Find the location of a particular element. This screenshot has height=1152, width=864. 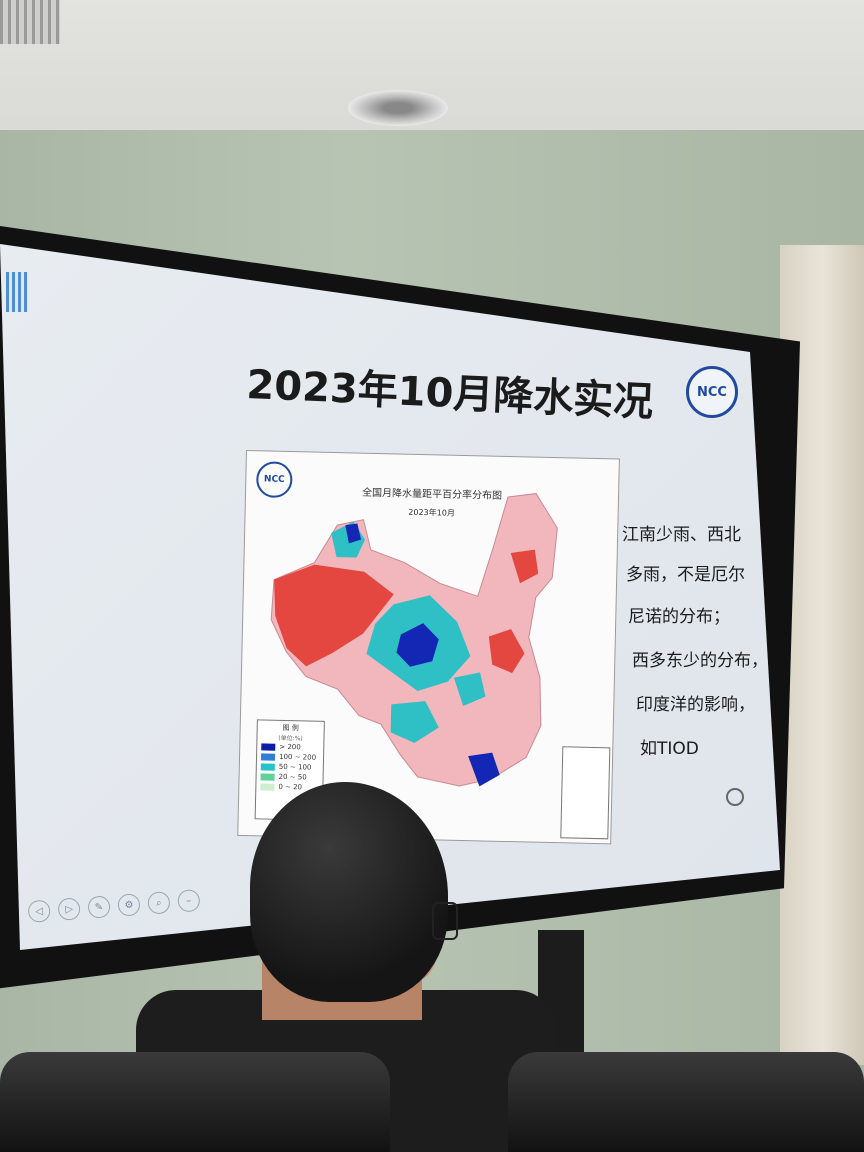

note-line-2: 多雨，不是厄尔 is located at coordinates (685, 575).